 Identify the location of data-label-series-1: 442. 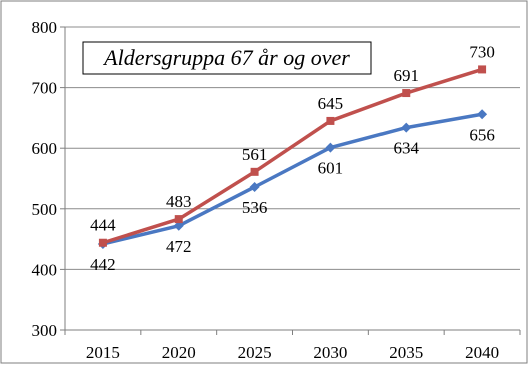
(103, 264).